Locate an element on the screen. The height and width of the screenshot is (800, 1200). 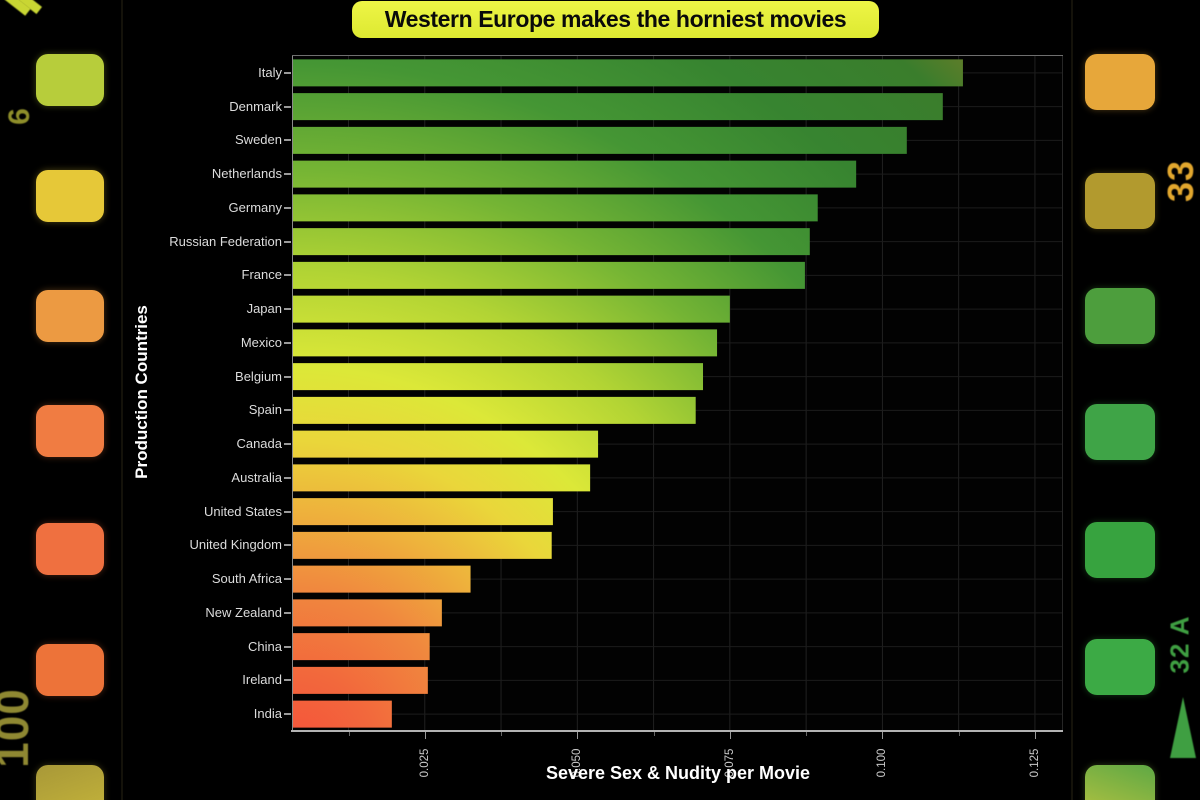
film-edge-left is located at coordinates (122, 400).